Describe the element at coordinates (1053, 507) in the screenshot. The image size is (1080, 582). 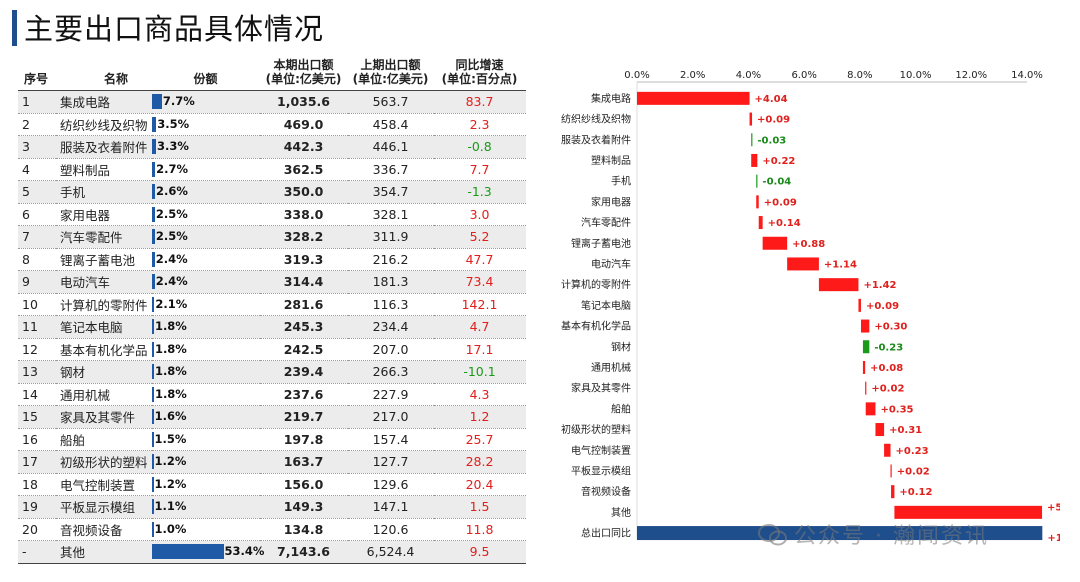
I see `value-label: +5.30` at that location.